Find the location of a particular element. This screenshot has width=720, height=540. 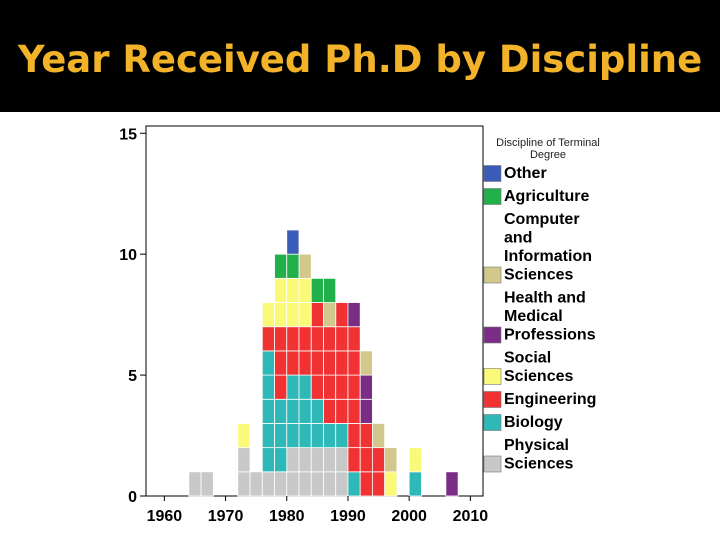

y-tick-label-10: 10 is located at coordinates (128, 255).